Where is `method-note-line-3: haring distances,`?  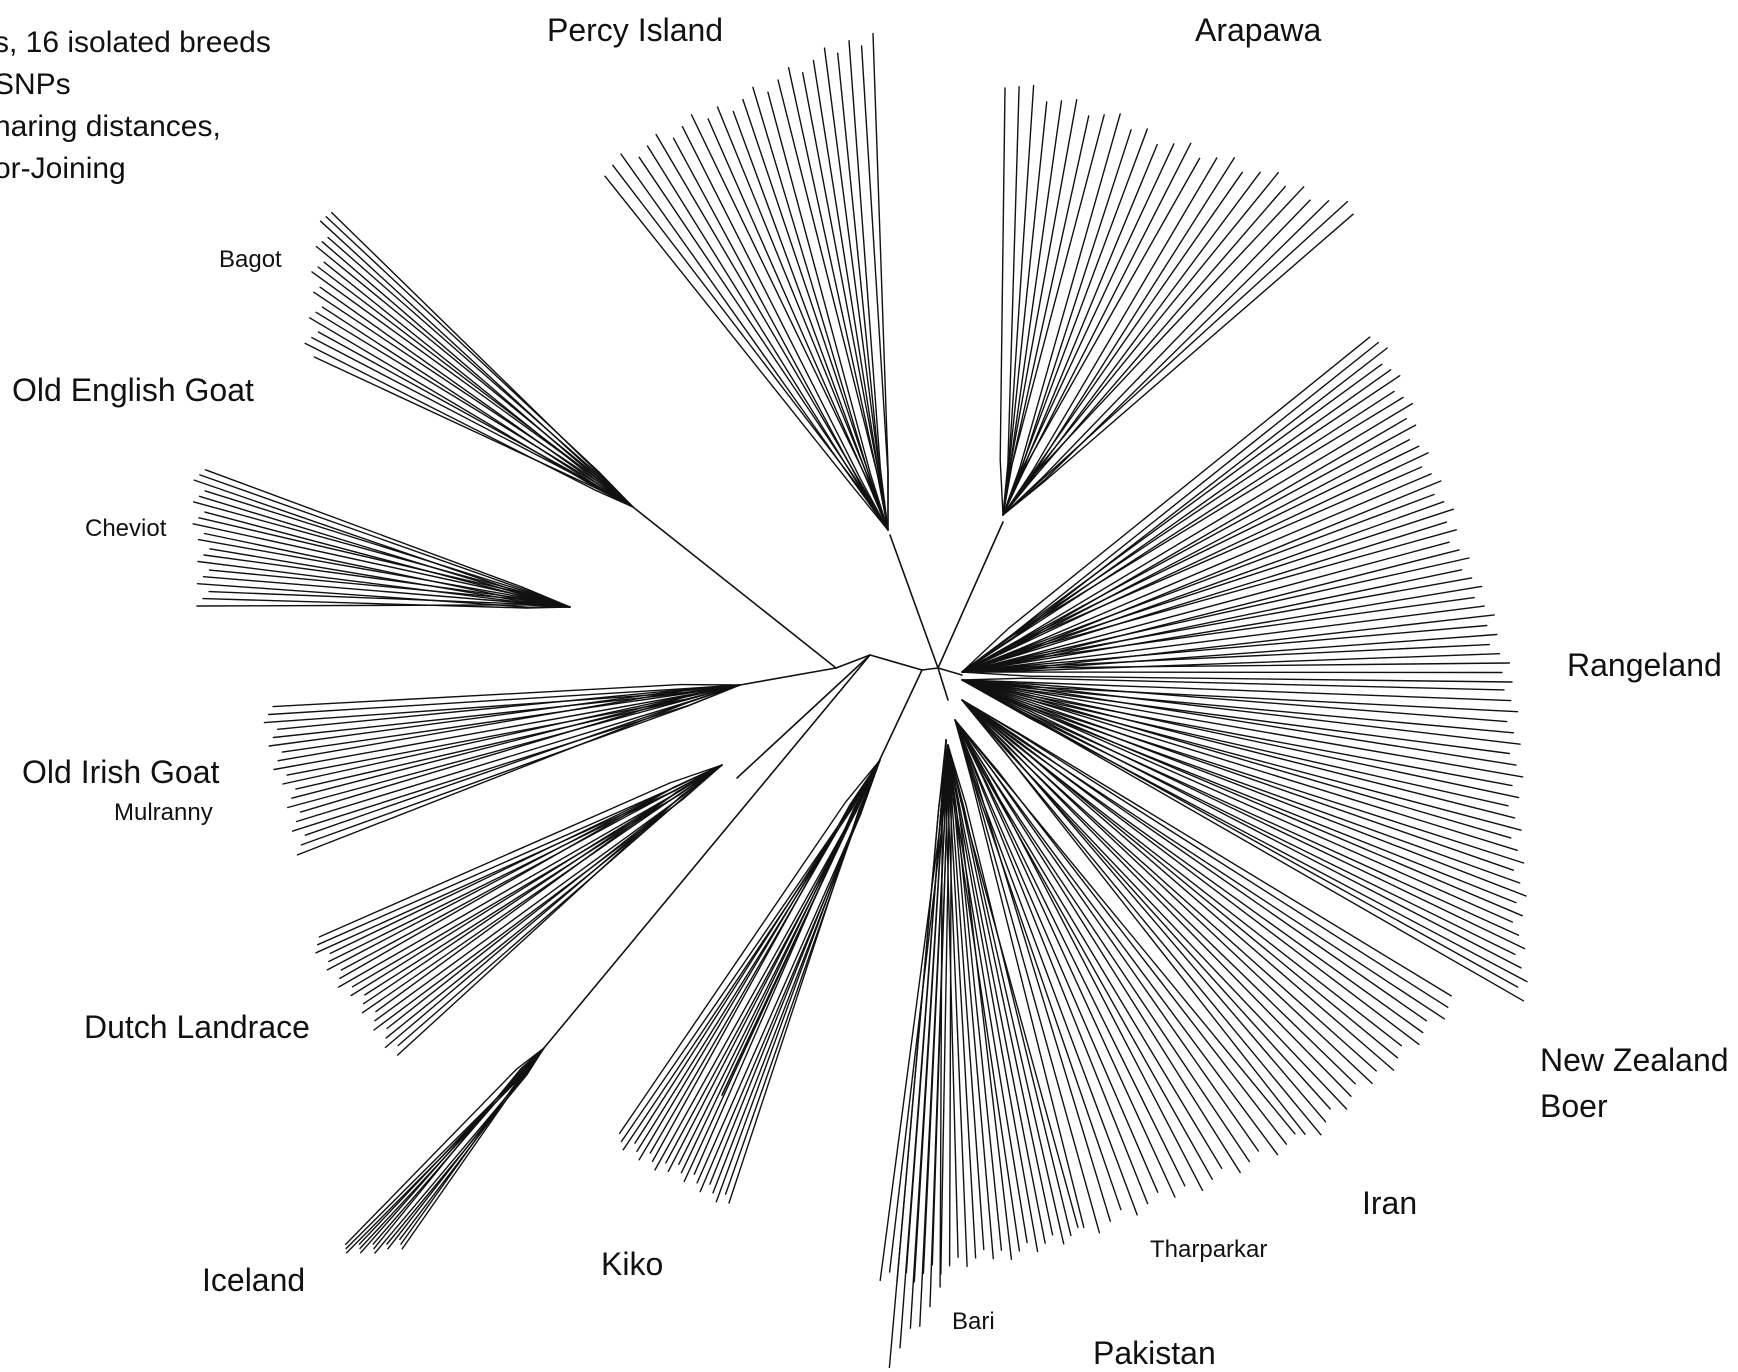
method-note-line-3: haring distances, is located at coordinates (160, 127).